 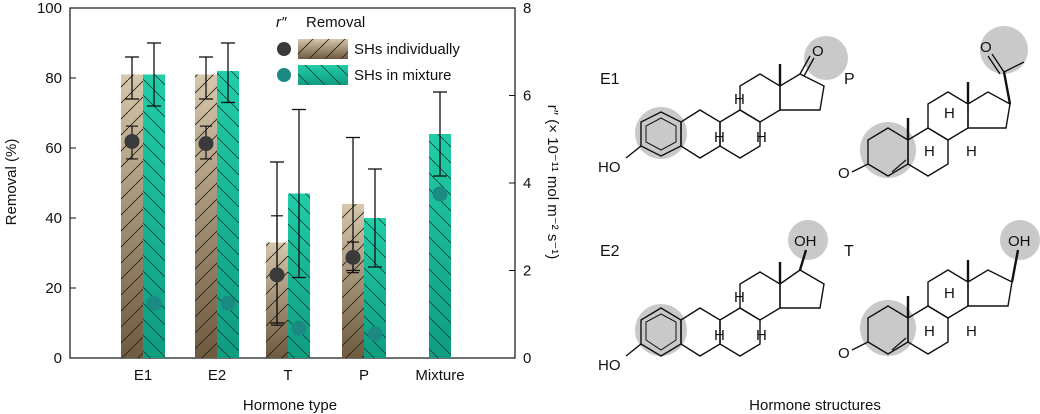 I want to click on y2-tick-label: 8, so click(x=527, y=8).